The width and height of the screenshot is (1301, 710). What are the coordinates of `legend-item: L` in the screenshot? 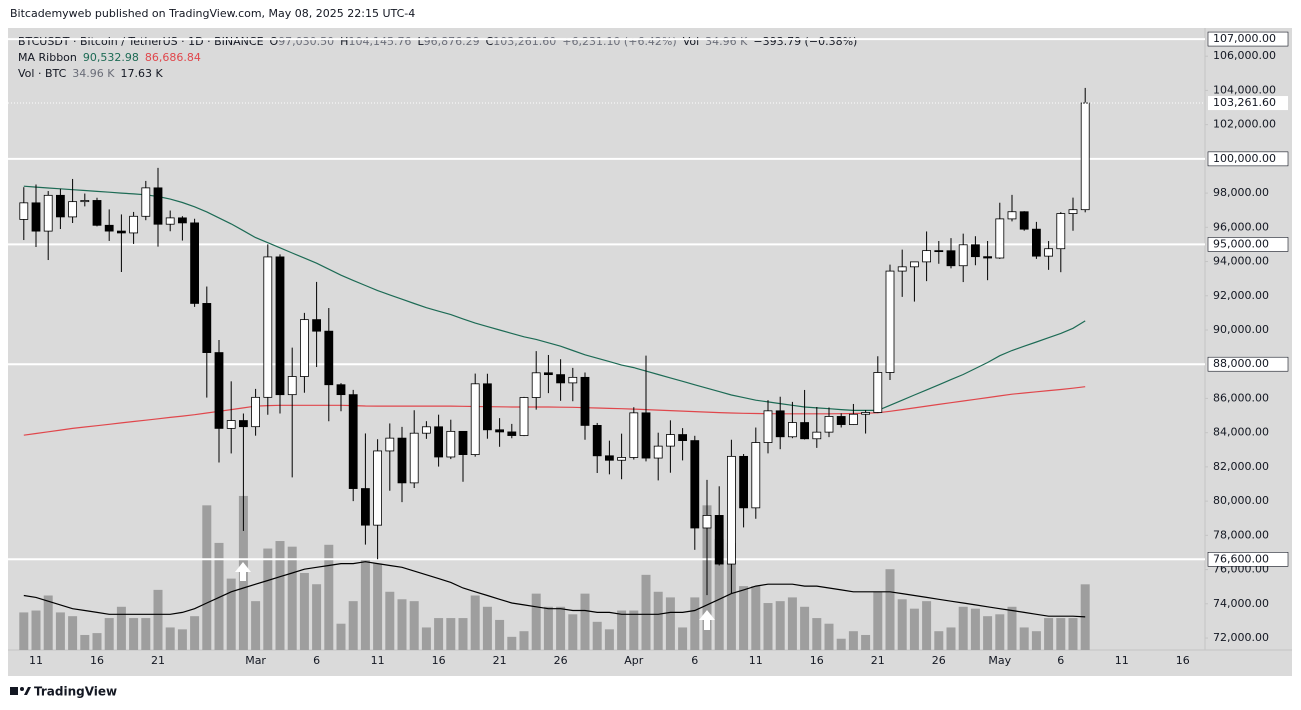 It's located at (420, 41).